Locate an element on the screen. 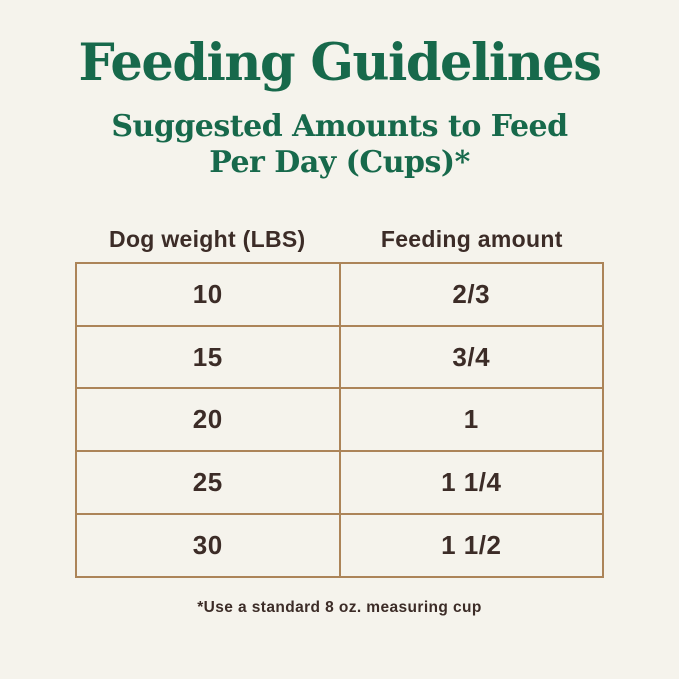  subtitle-line-1: Suggested Amounts to Feed is located at coordinates (339, 126).